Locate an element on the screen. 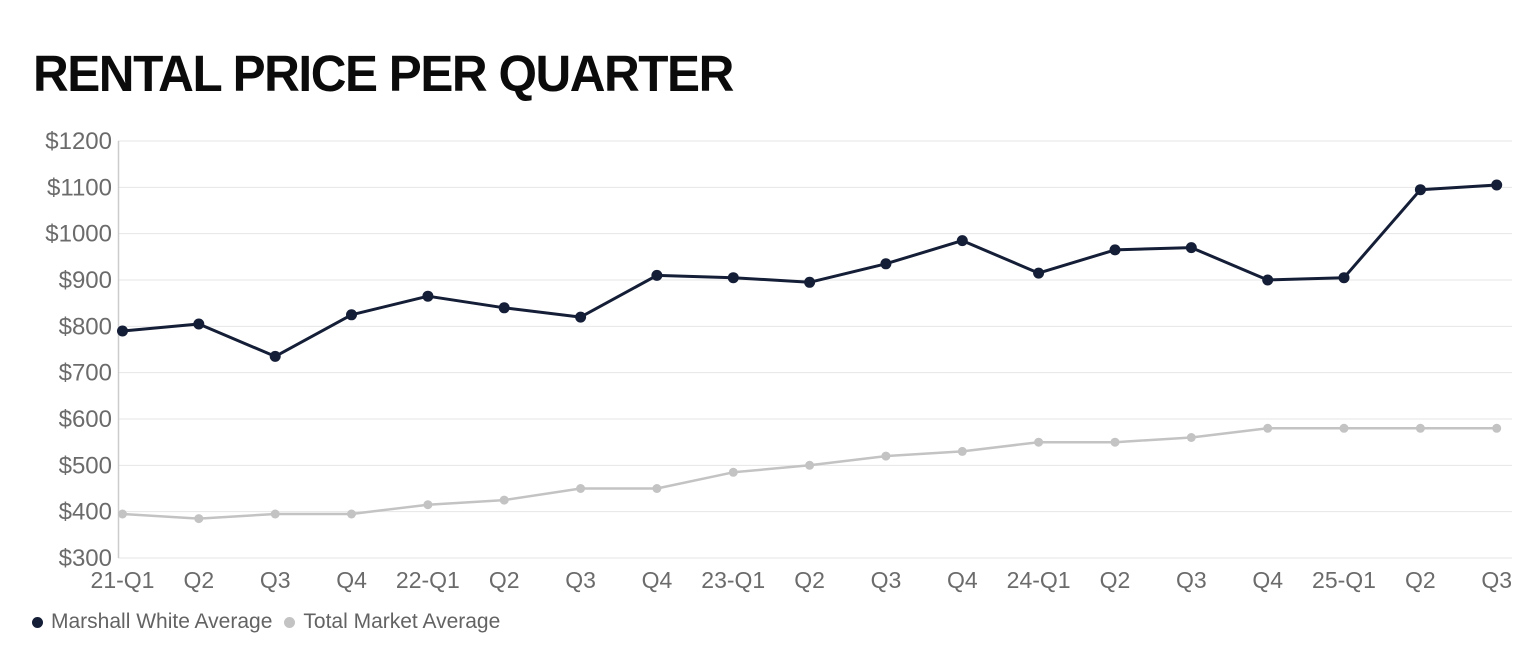 This screenshot has width=1532, height=665. x-tick-label: 25-Q1 is located at coordinates (1344, 580).